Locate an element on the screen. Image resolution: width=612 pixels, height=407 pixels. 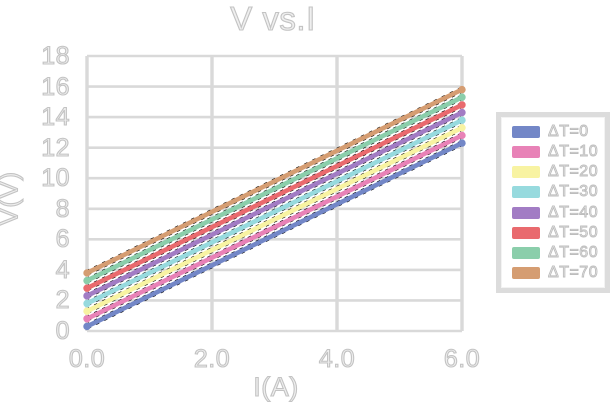
legend-entry: ΔT=30 is located at coordinates (556, 192).